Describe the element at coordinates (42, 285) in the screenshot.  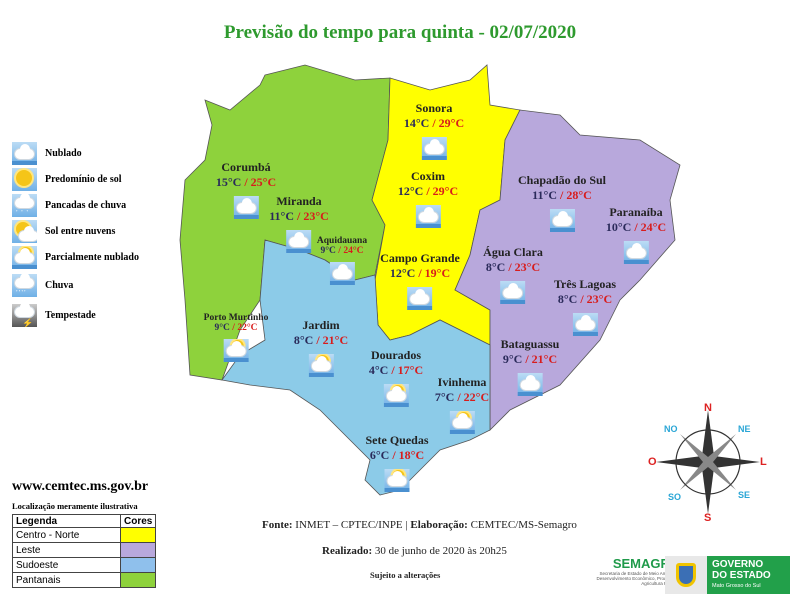
I see `legend-chuva: '''' Chuva` at that location.